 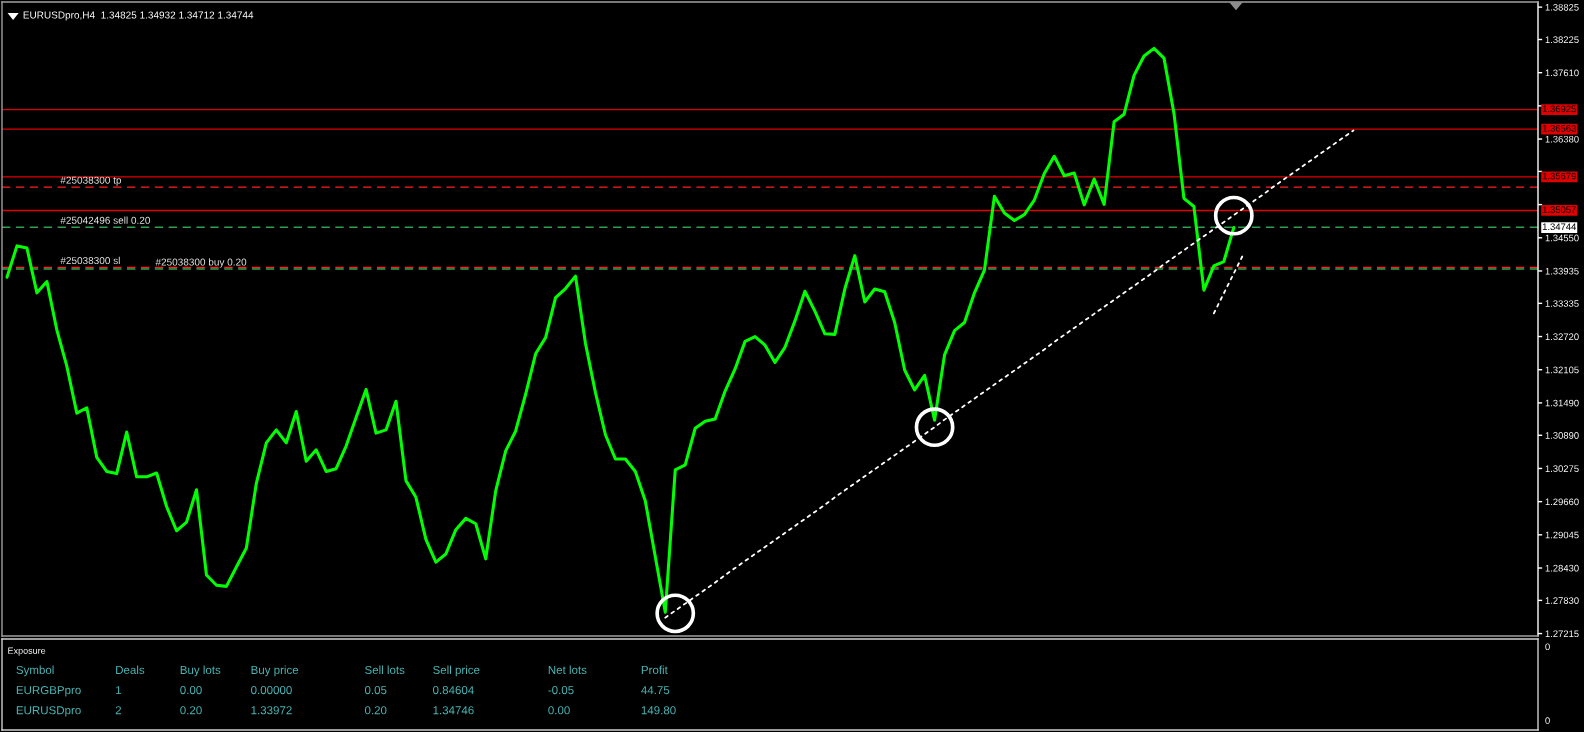 What do you see at coordinates (1562, 139) in the screenshot?
I see `y-tick-label: 1.36380` at bounding box center [1562, 139].